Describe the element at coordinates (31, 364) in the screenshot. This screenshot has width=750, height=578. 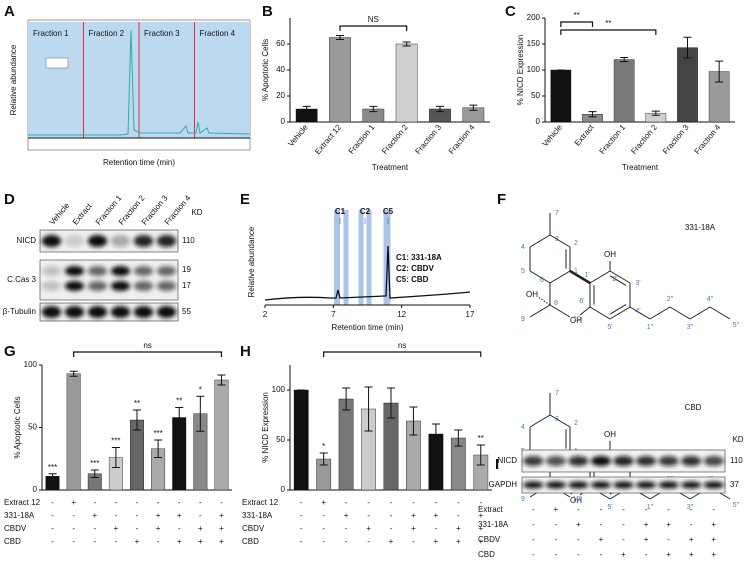
I see `y-tick-label: 100` at that location.